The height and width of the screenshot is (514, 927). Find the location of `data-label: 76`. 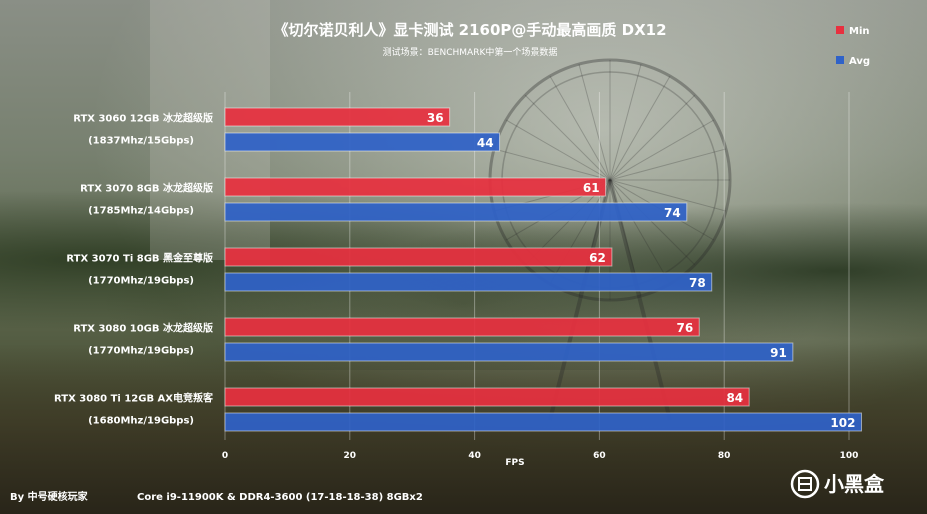

data-label: 76 is located at coordinates (685, 328).